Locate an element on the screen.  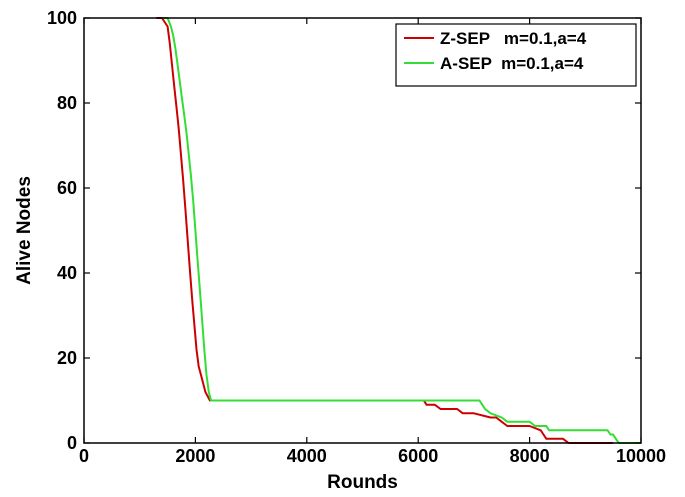
x-tick-label: 0 is located at coordinates (84, 456).